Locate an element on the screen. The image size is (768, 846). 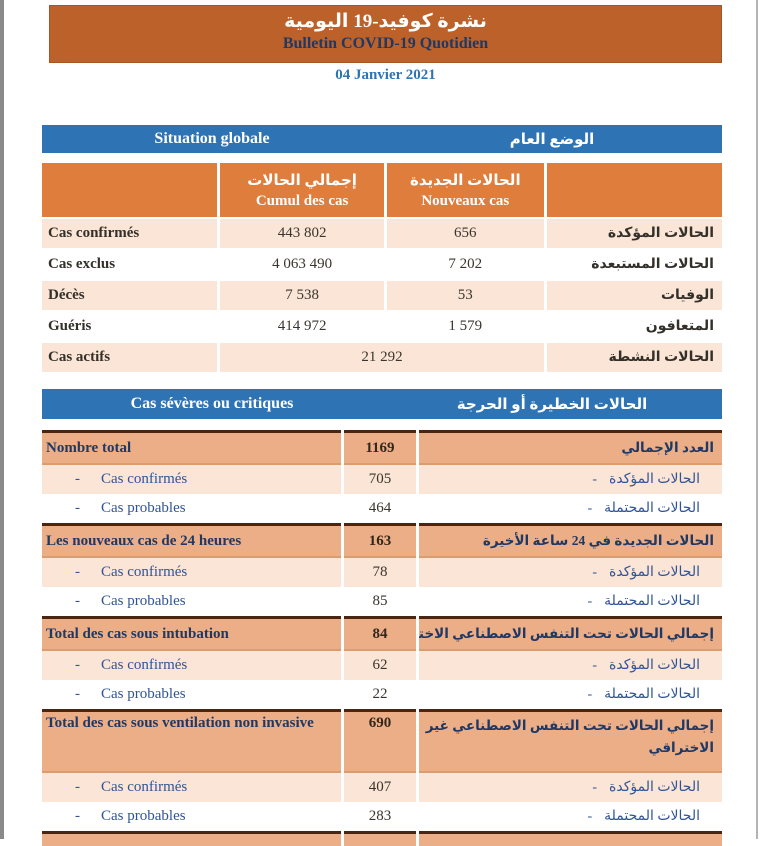
actifs-total-value: 21 292 is located at coordinates (382, 357).